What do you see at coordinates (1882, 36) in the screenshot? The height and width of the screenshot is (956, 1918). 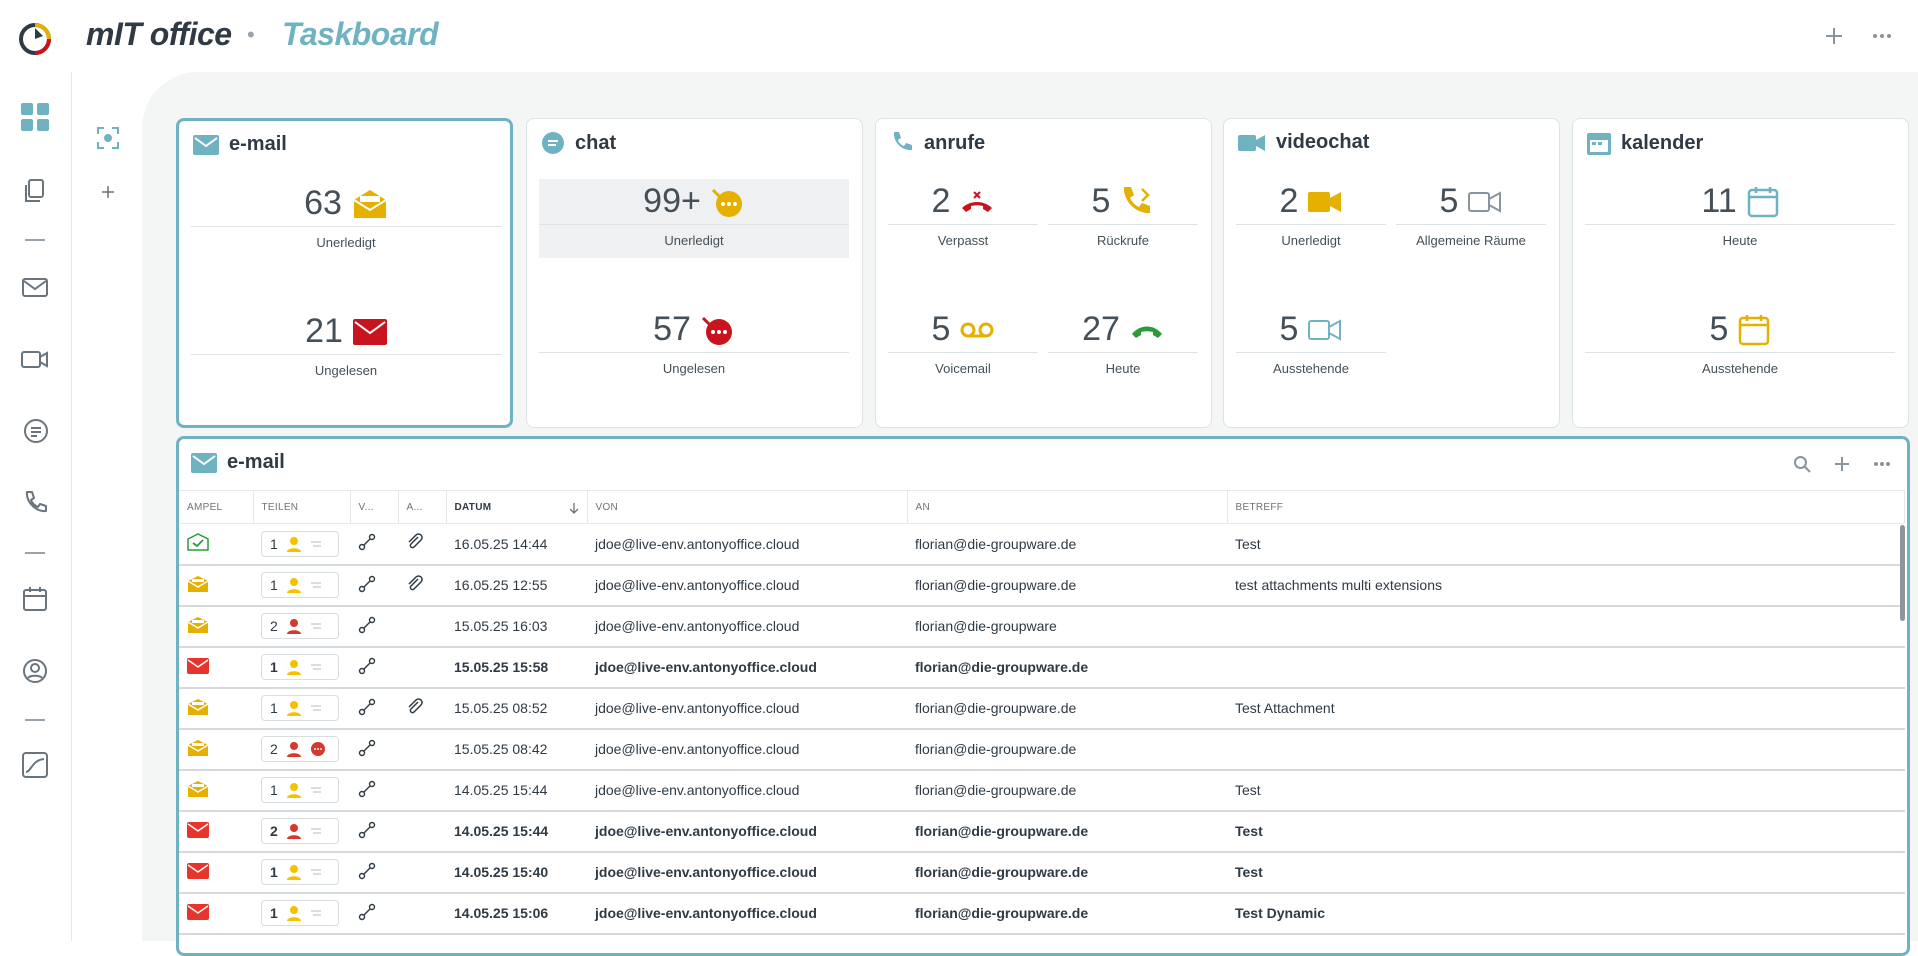 I see `more-button` at bounding box center [1882, 36].